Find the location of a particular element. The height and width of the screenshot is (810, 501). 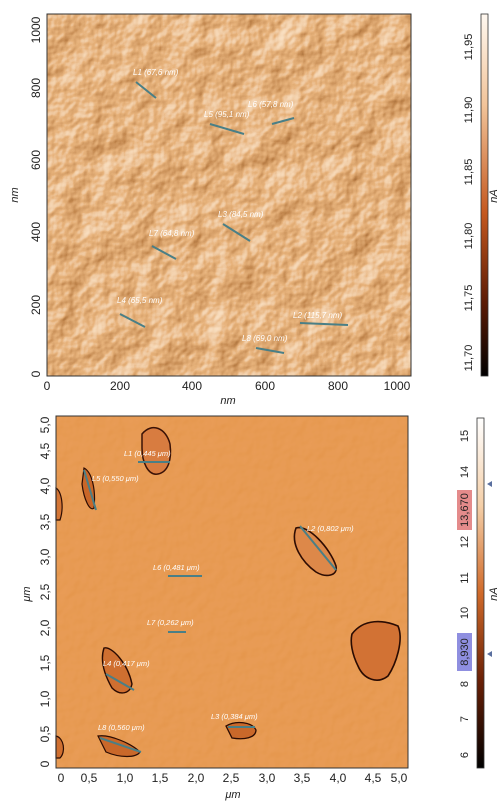

x-tick-label: 400 is located at coordinates (192, 386).